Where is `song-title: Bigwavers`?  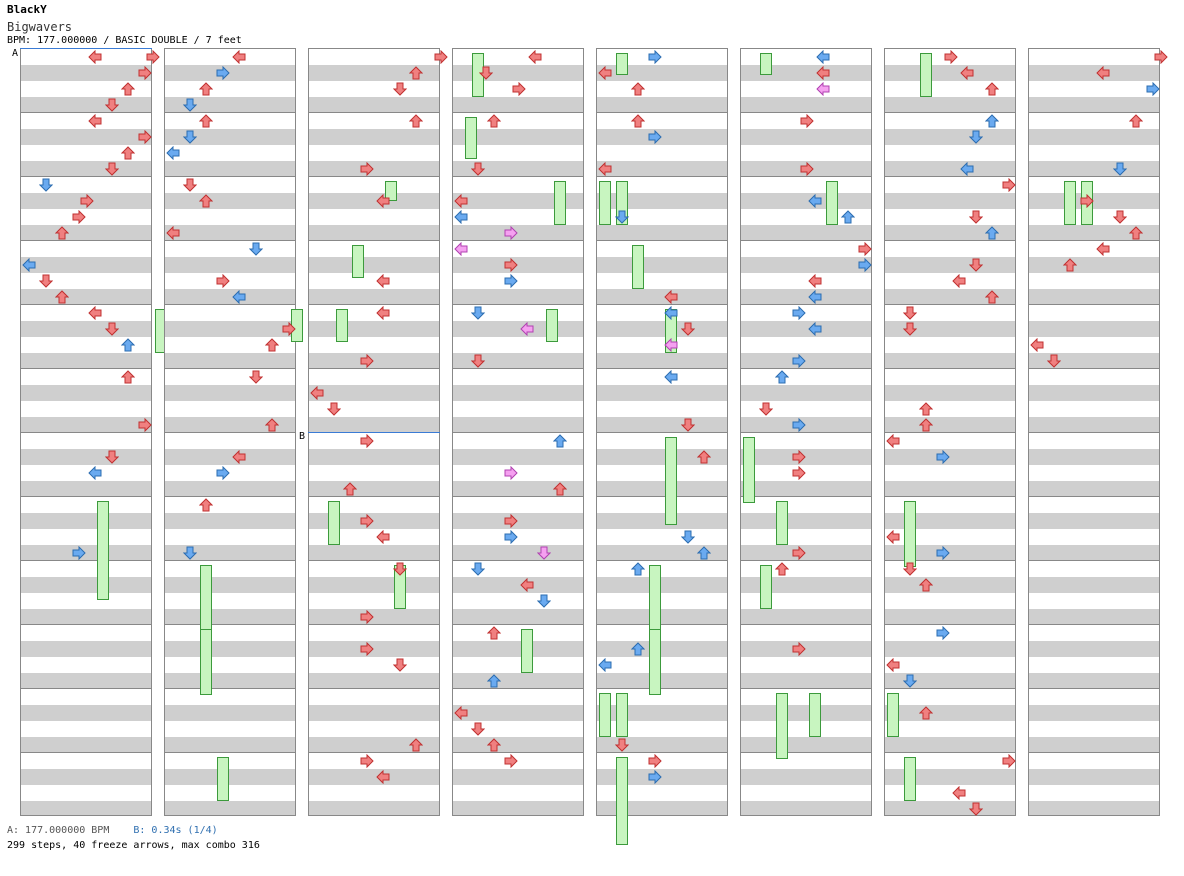
song-title: Bigwavers is located at coordinates (40, 27).